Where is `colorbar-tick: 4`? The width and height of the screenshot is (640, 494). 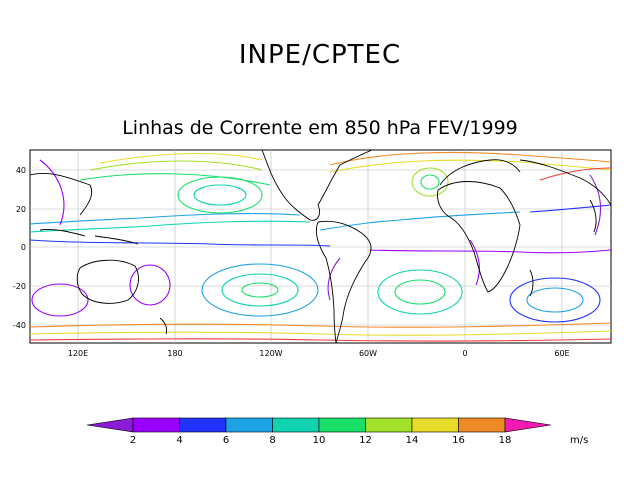 colorbar-tick: 4 is located at coordinates (179, 440).